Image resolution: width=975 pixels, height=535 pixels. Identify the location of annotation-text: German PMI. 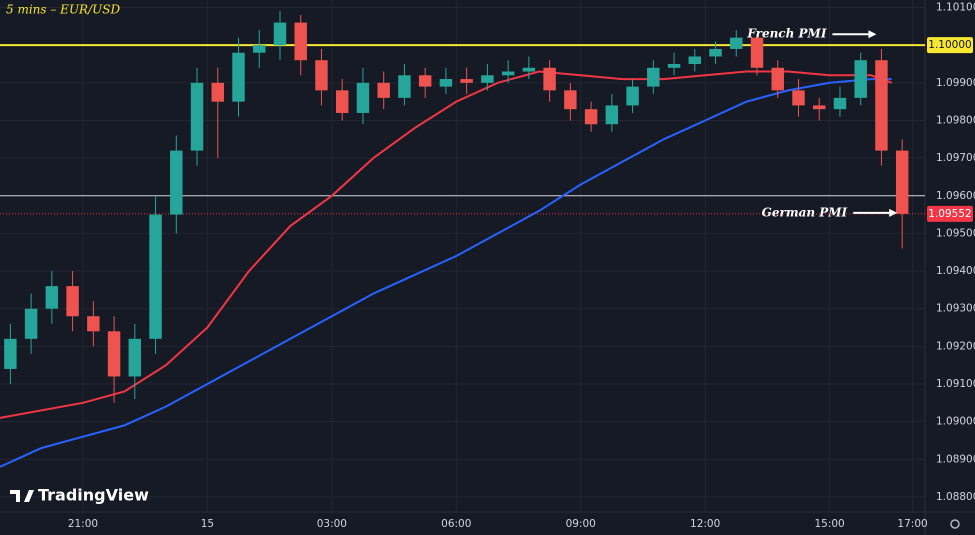
(805, 212).